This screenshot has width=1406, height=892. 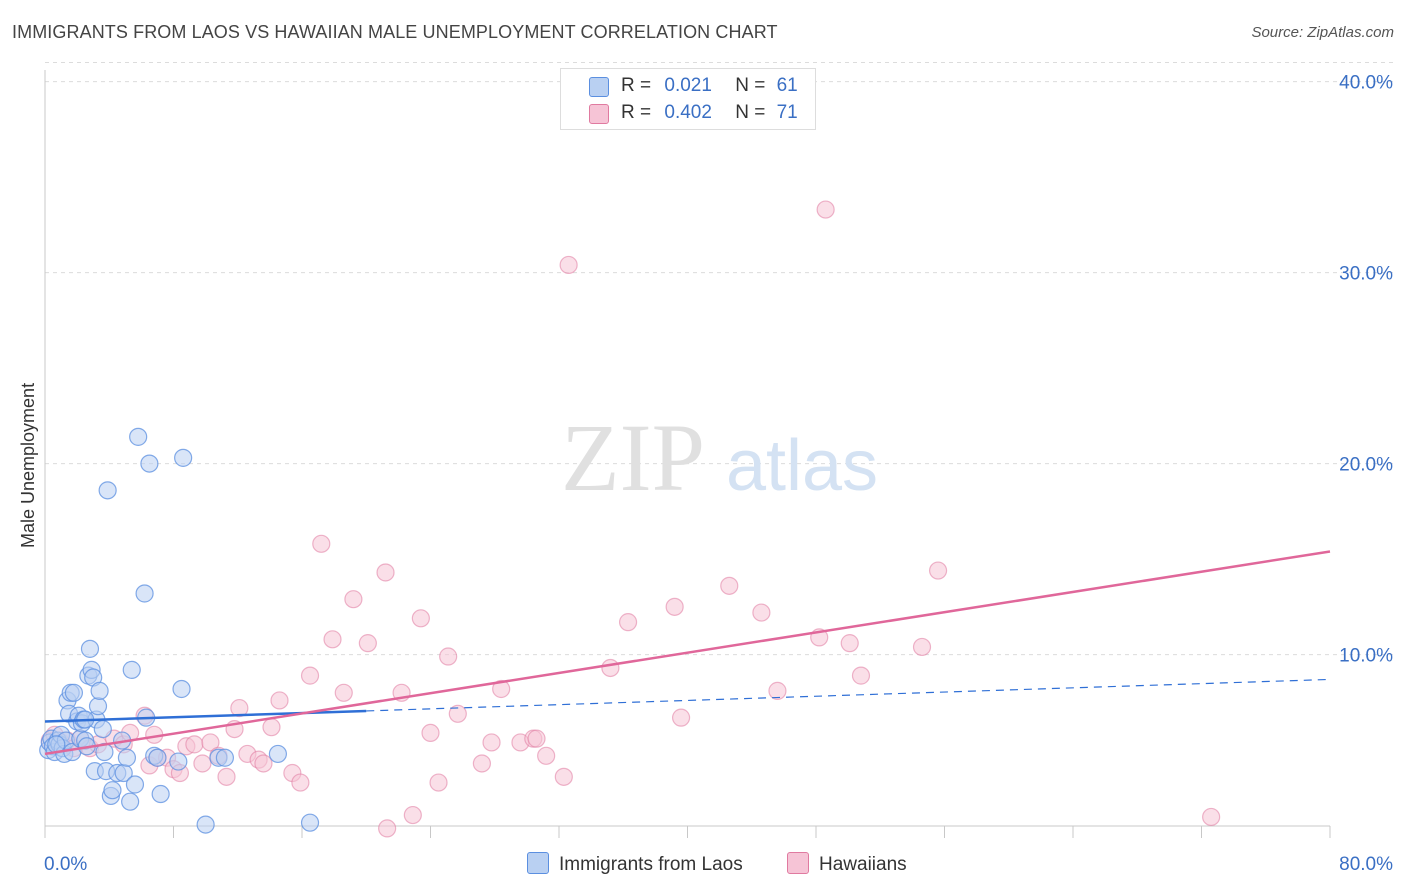 What do you see at coordinates (802, 466) in the screenshot?
I see `watermark-atlas: atlas` at bounding box center [802, 466].